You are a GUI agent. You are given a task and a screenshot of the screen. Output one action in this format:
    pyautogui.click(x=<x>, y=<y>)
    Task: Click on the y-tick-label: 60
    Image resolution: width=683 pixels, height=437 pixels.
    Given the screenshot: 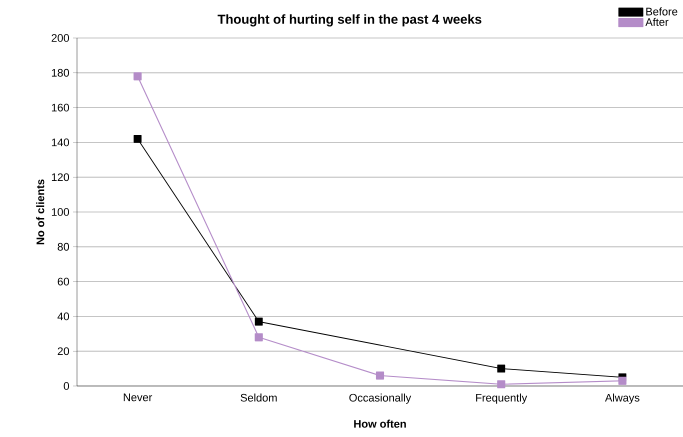 What is the action you would take?
    pyautogui.click(x=64, y=282)
    